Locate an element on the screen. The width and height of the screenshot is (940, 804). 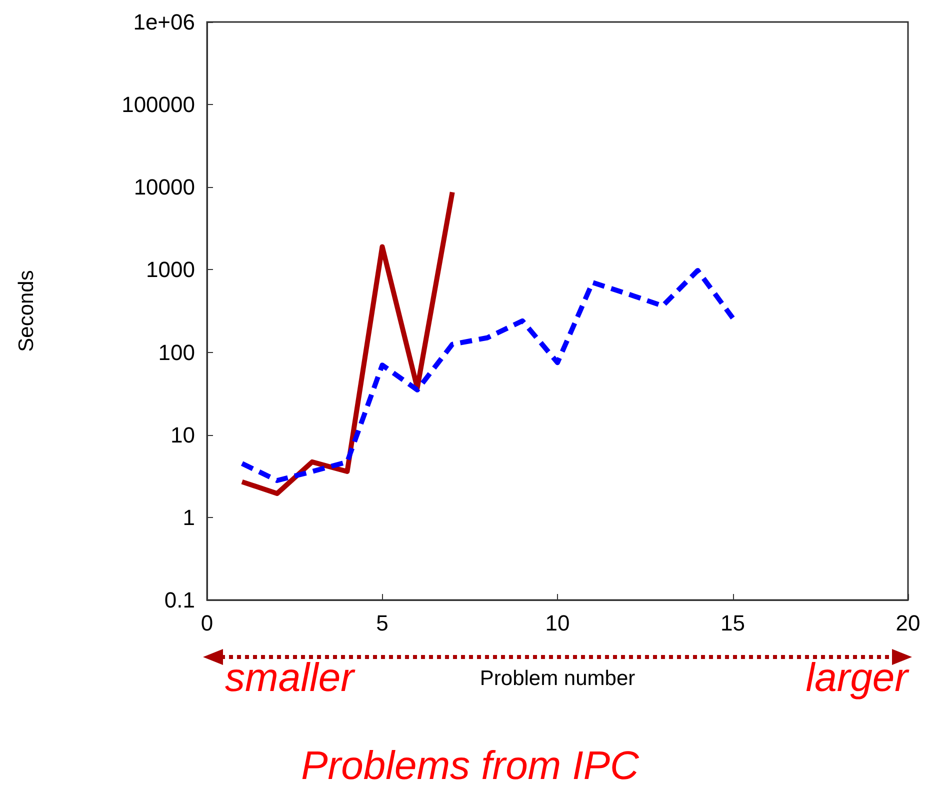
x-axis-title: Problem number is located at coordinates (558, 678).